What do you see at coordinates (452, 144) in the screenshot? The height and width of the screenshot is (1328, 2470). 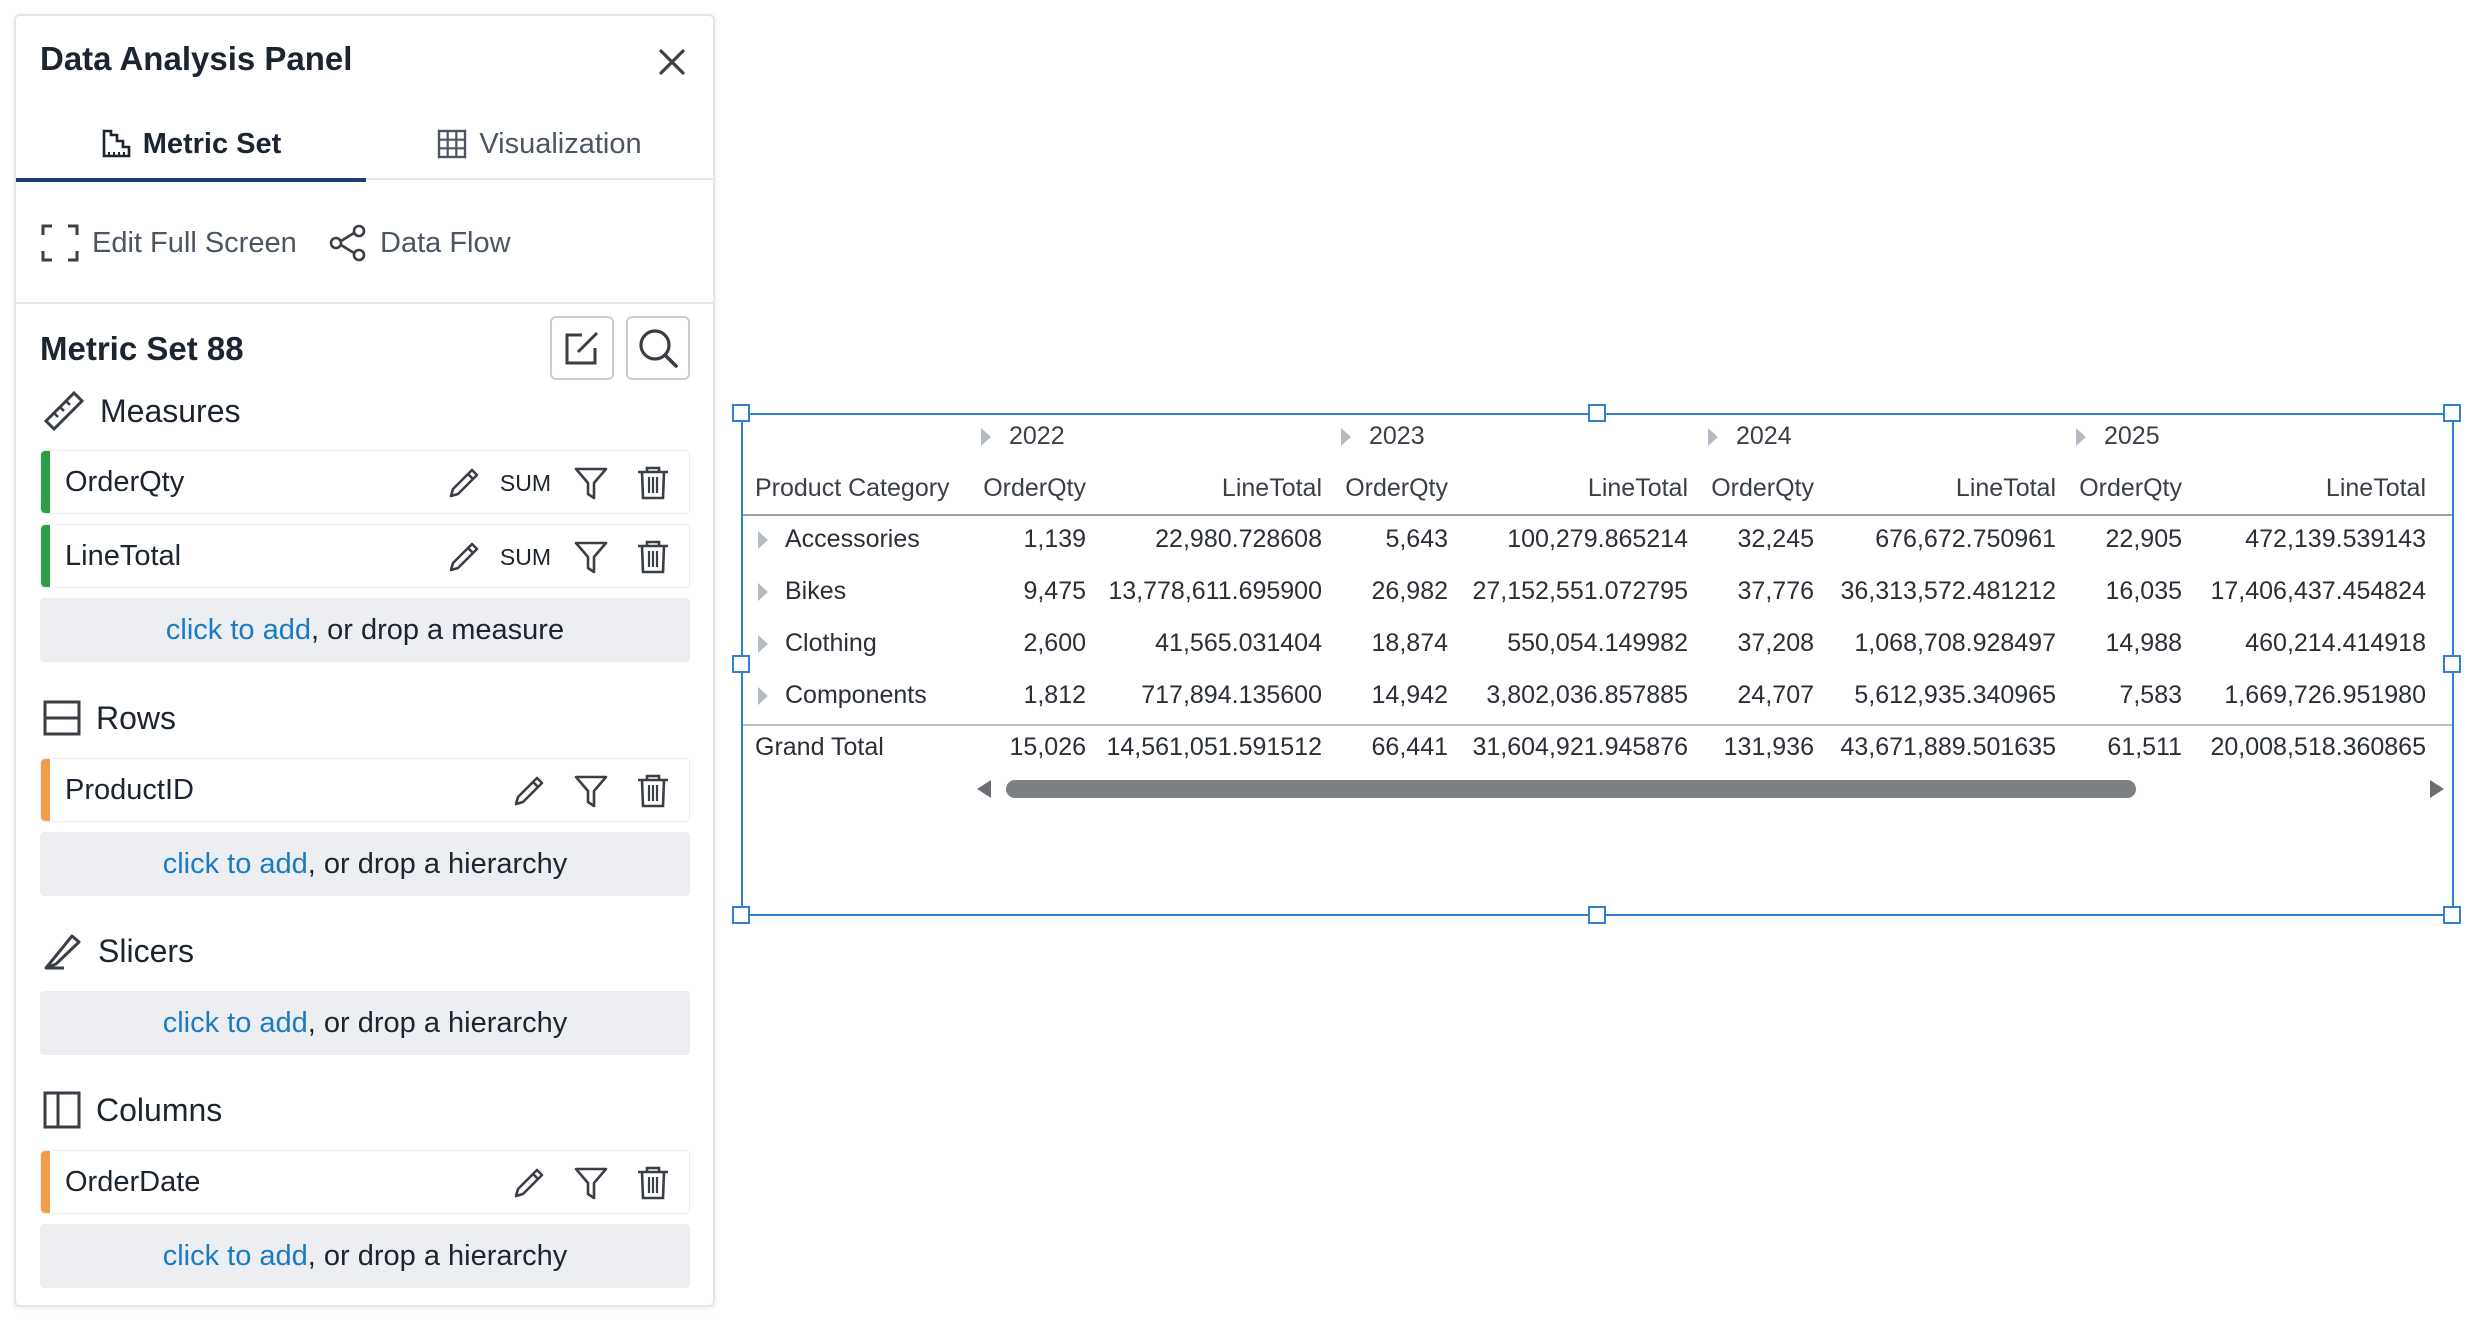 I see `grid-icon` at bounding box center [452, 144].